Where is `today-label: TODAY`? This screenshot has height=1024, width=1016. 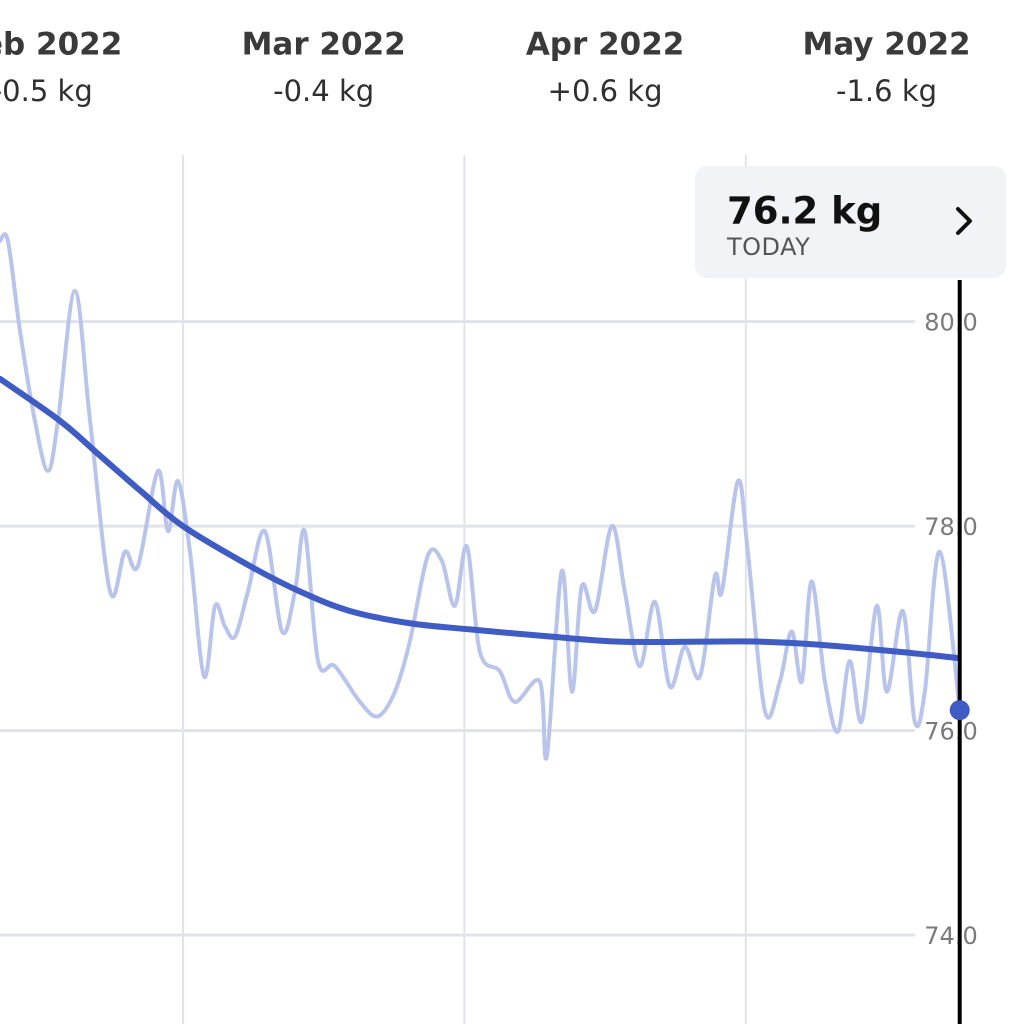
today-label: TODAY is located at coordinates (768, 247).